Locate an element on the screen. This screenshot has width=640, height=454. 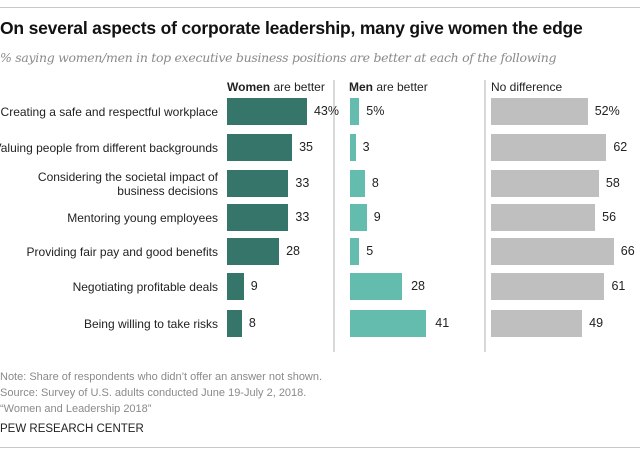
category-label: Negotiating profitable deals is located at coordinates (145, 287).